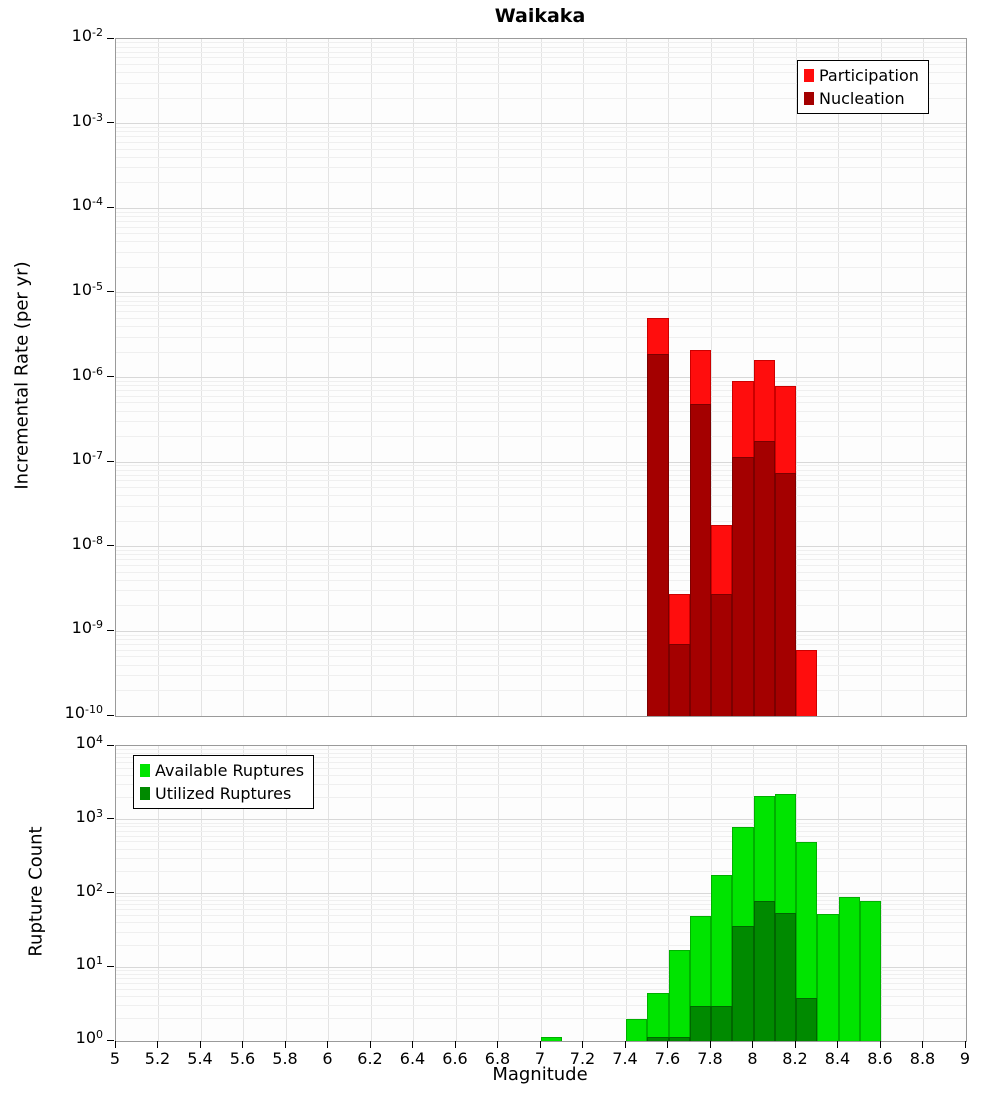 This screenshot has height=1100, width=1000. I want to click on legend-label: Utilized Ruptures, so click(223, 793).